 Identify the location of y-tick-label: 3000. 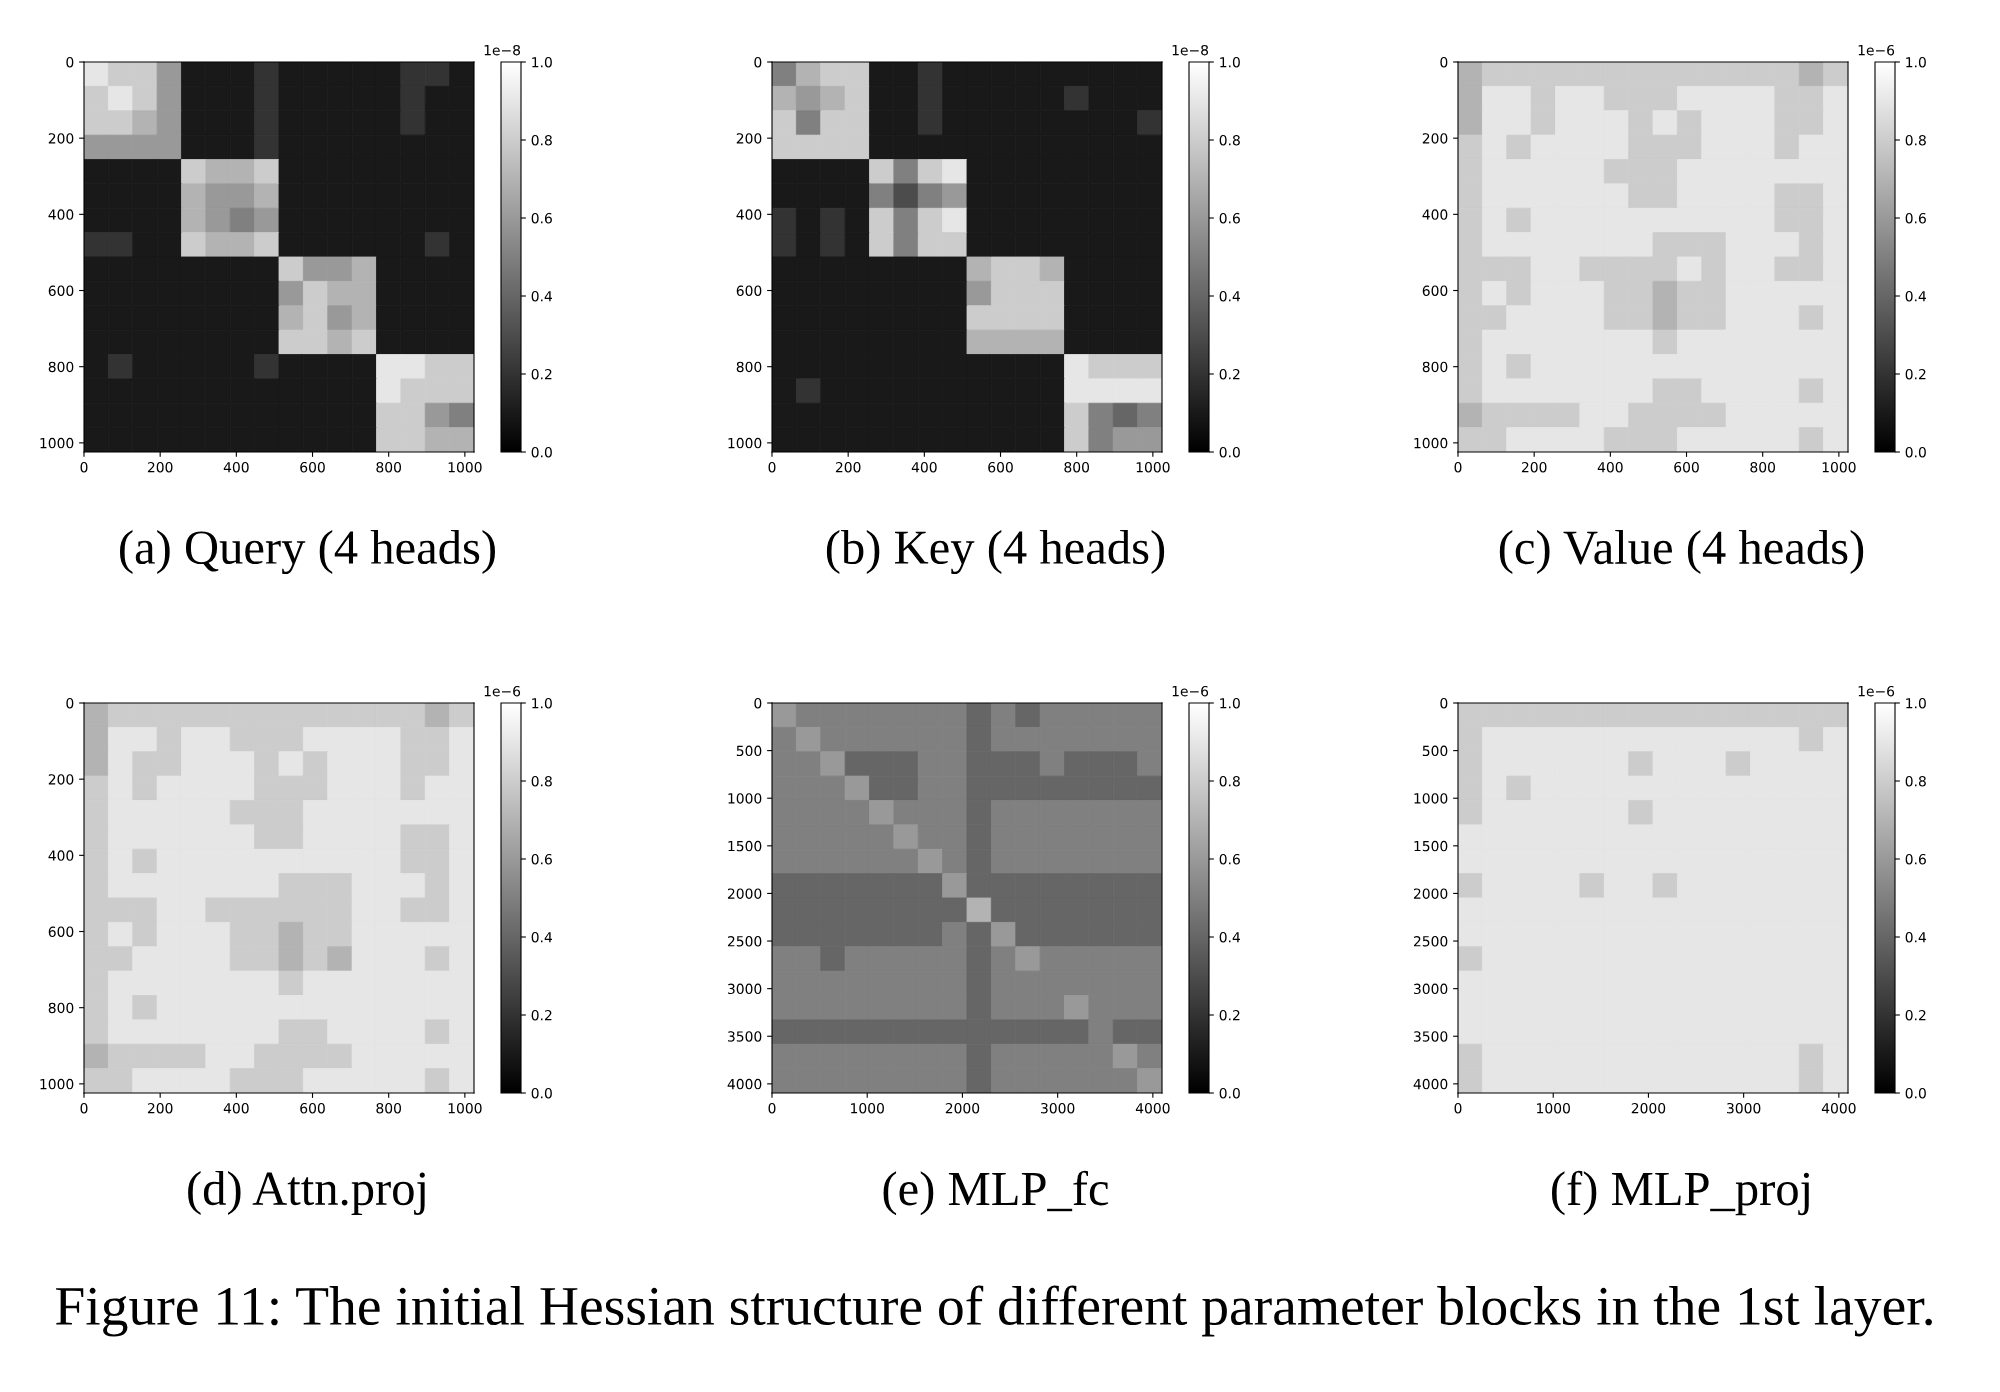
(1430, 989).